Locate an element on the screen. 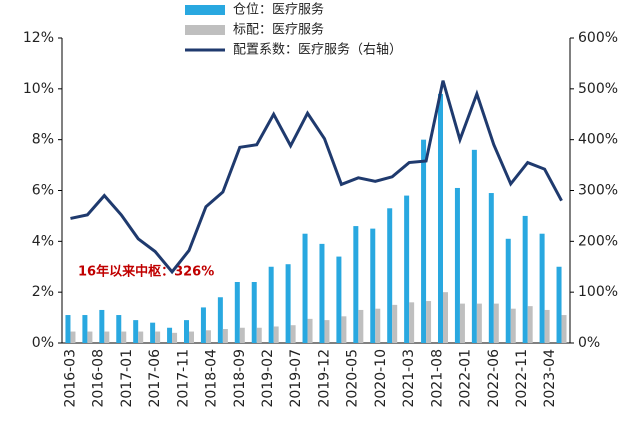 This screenshot has height=425, width=640. y-tick-label: 4% is located at coordinates (43, 241).